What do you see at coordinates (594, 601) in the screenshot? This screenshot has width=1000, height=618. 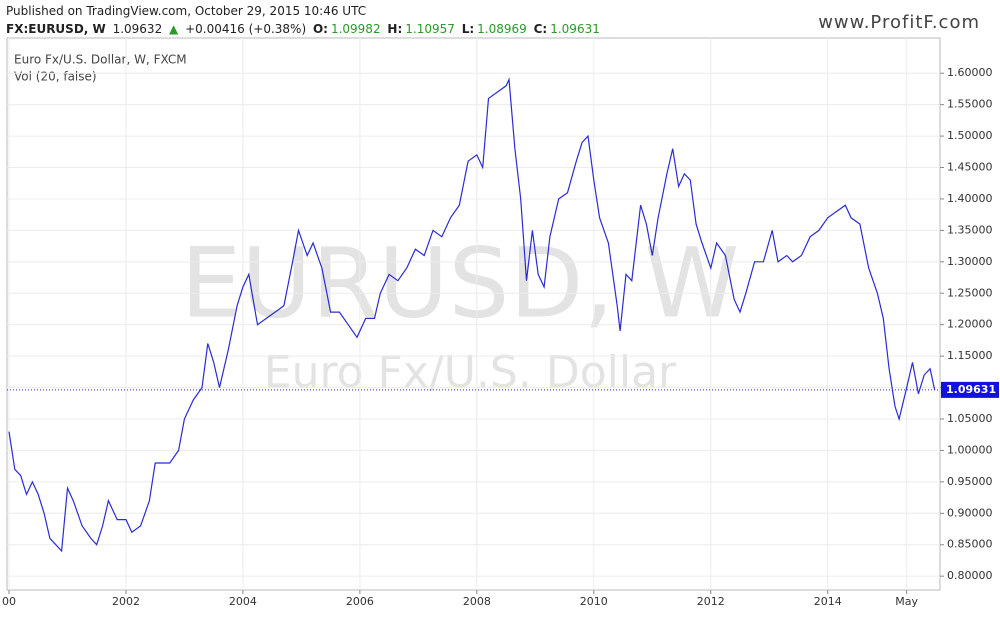 I see `x-tick-label: 2010` at bounding box center [594, 601].